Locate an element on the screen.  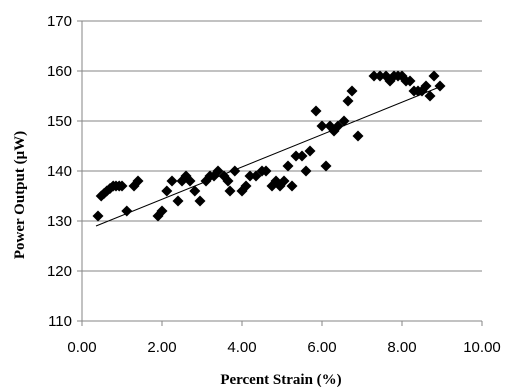
y-axis-title: Power Output (μW) is located at coordinates (20, 195).